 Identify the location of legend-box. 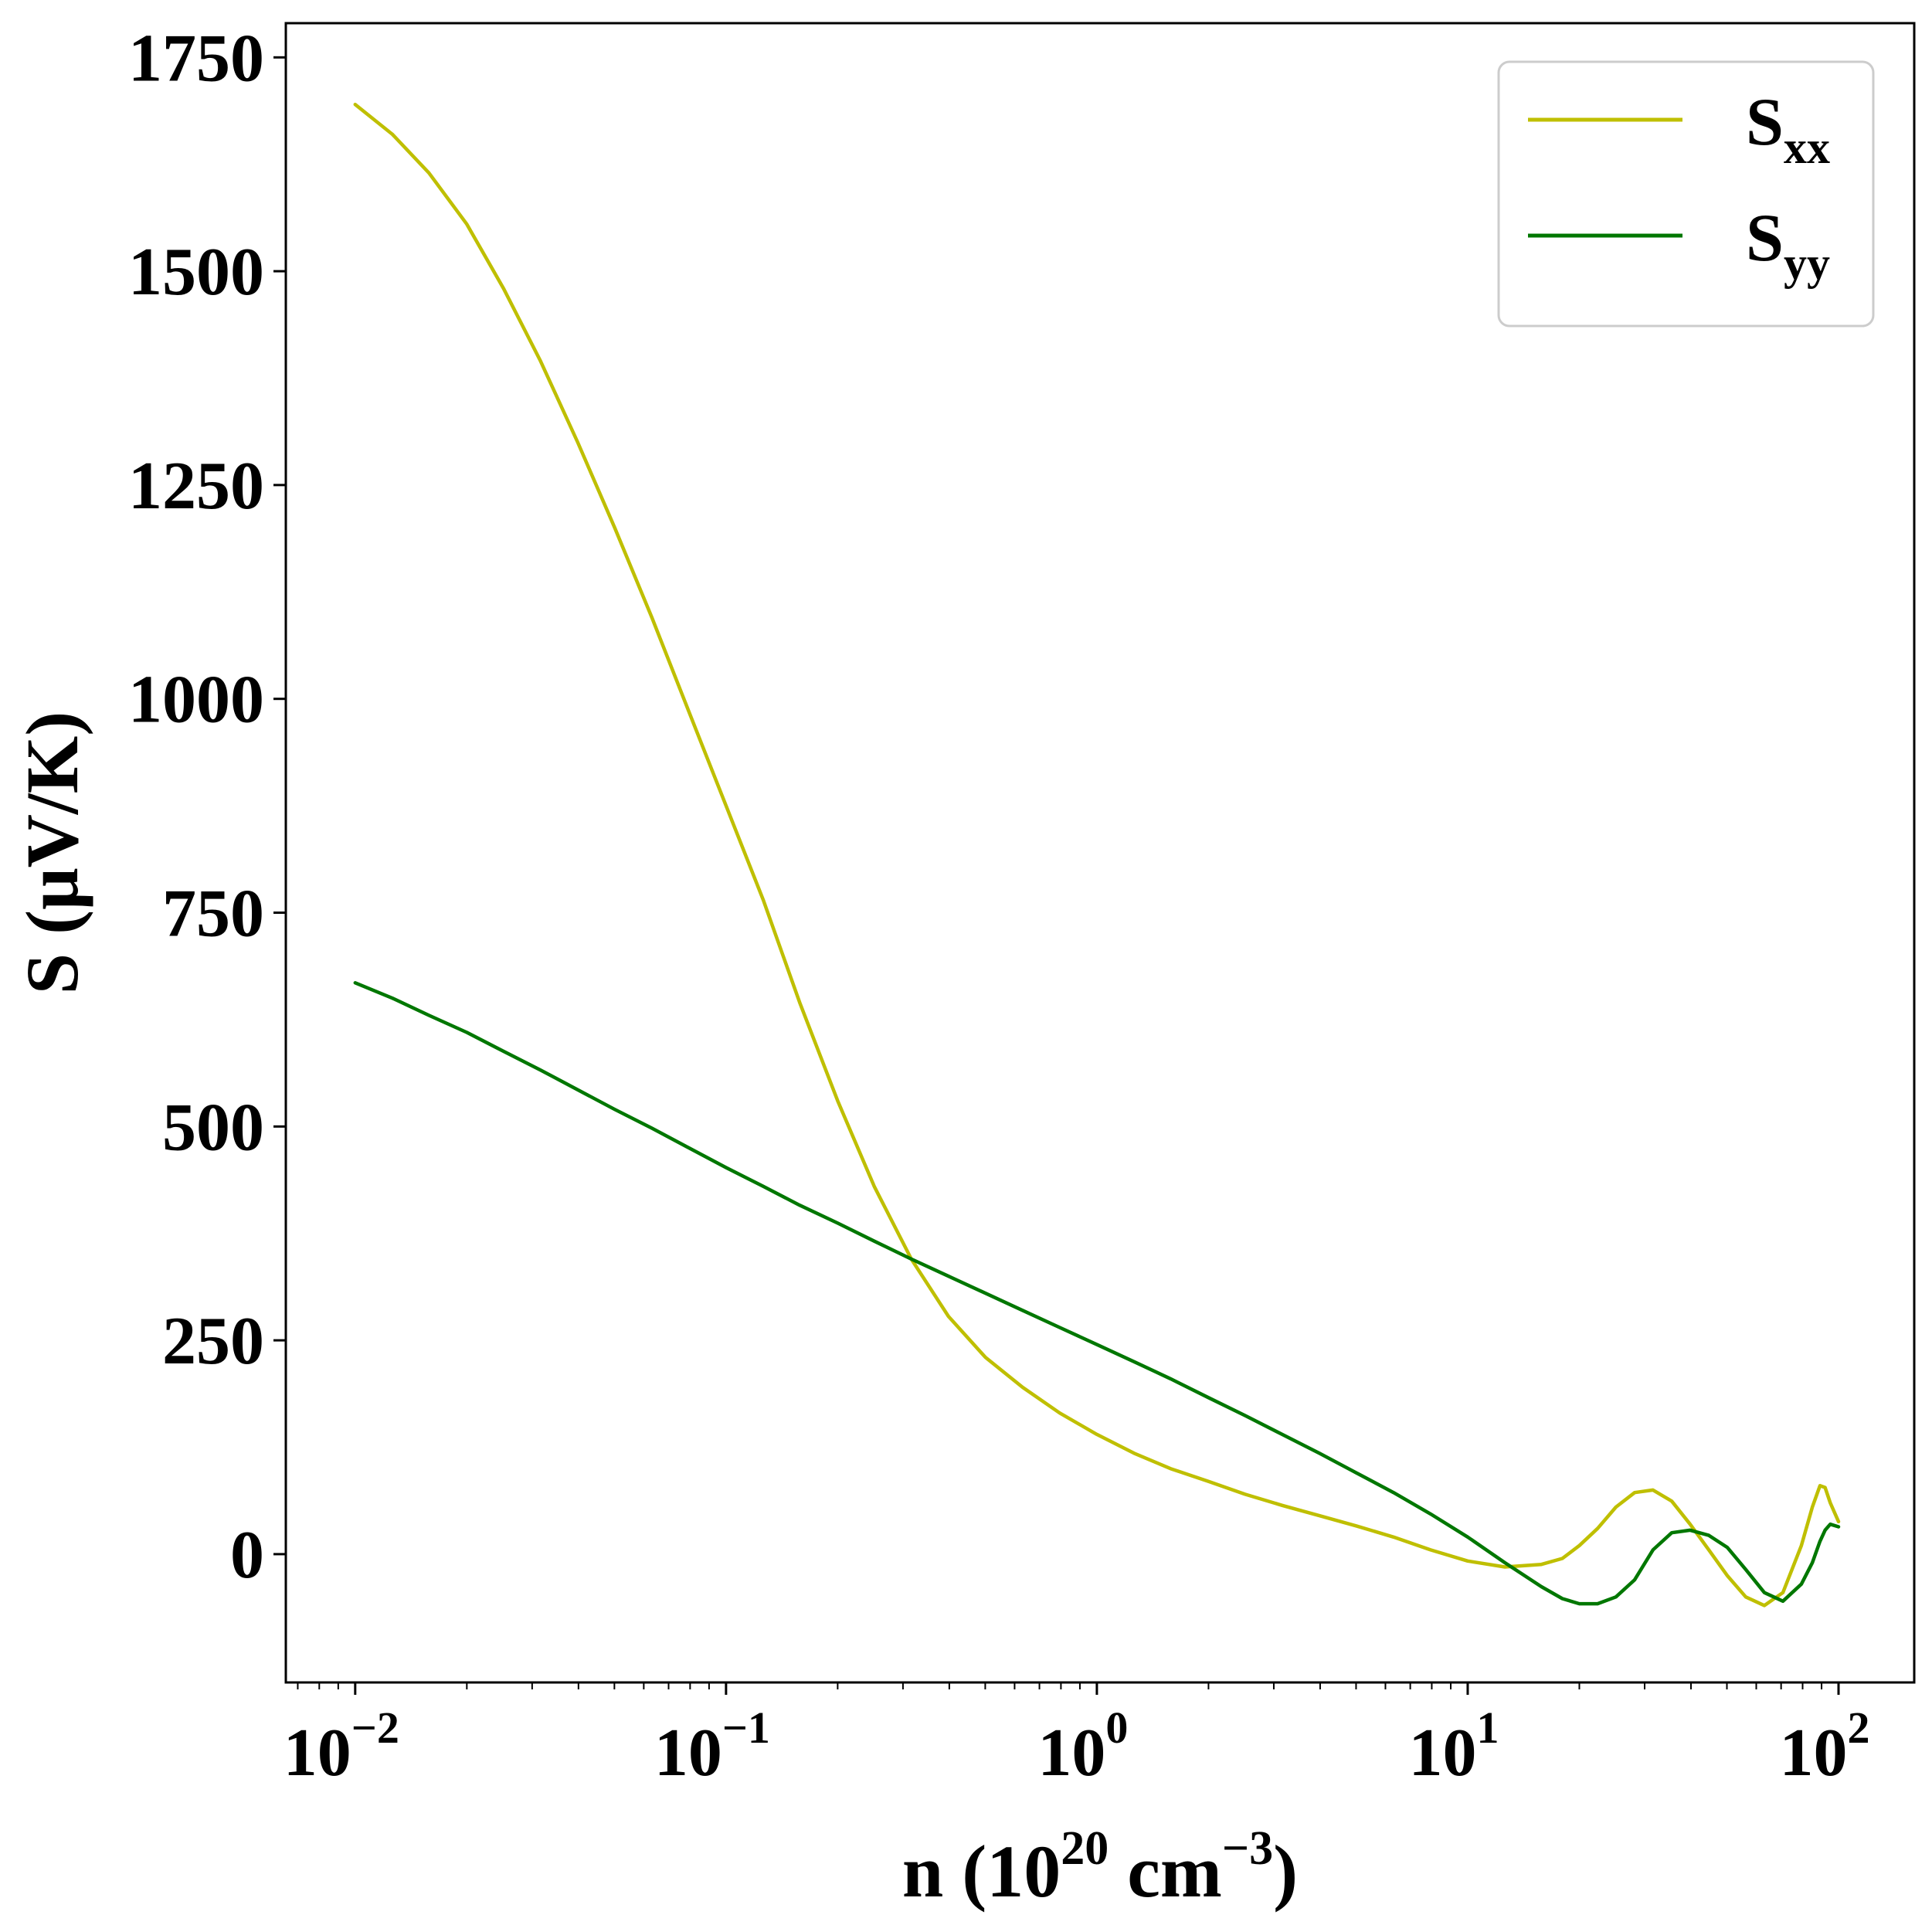
(1686, 194).